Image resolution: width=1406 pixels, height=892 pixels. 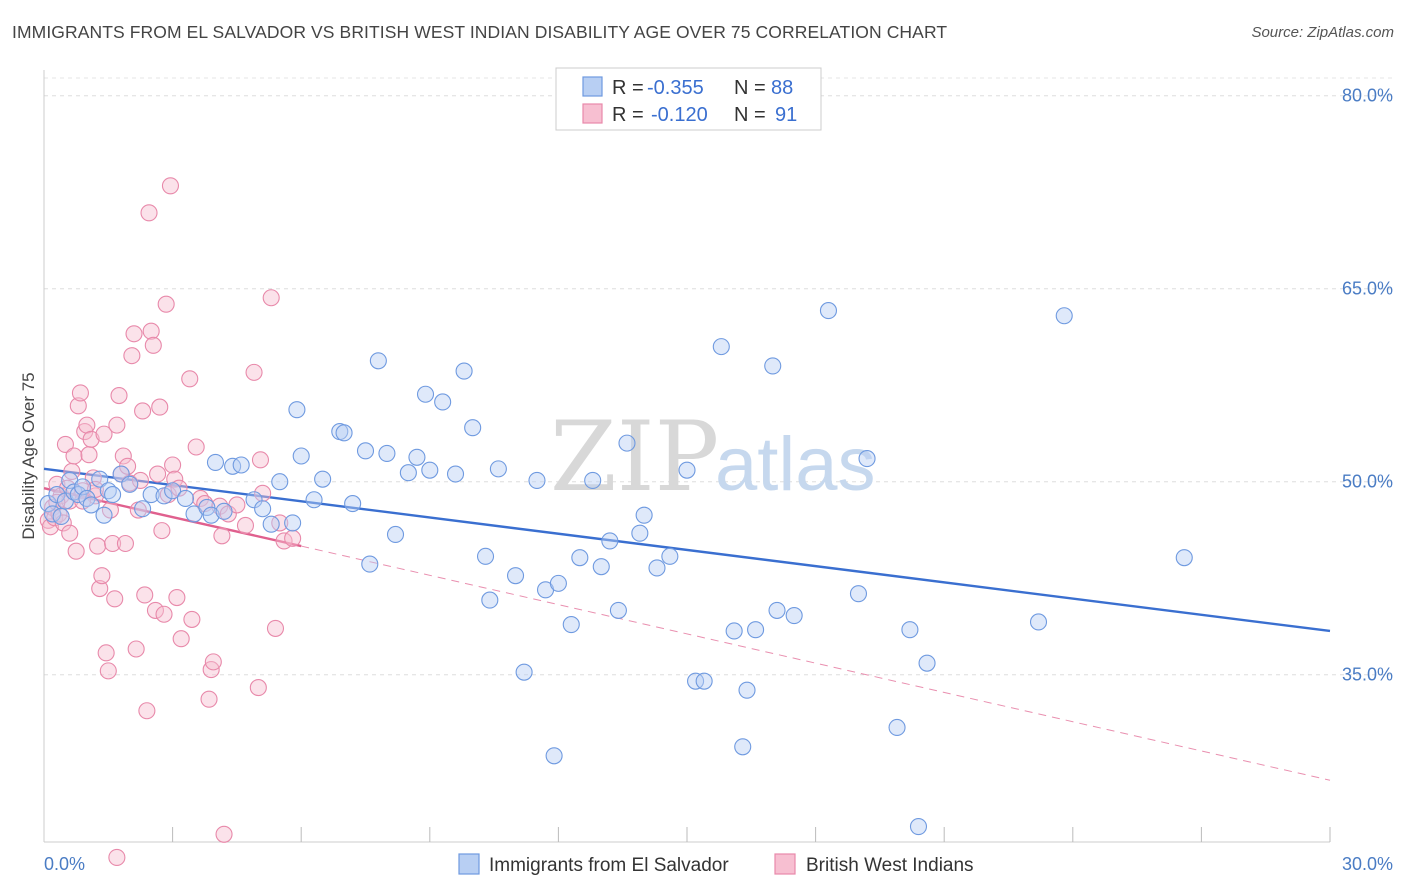 What do you see at coordinates (1367, 482) in the screenshot?
I see `y-tick-label: 50.0%` at bounding box center [1367, 482].